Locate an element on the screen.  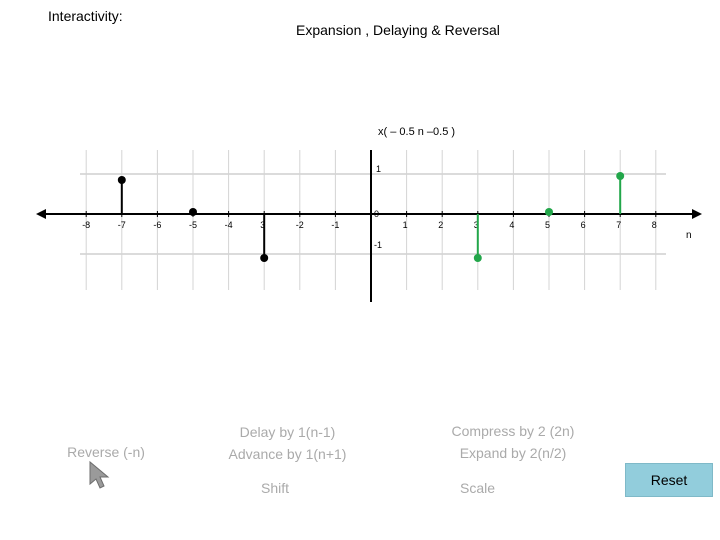
interactivity-label: Interactivity: is located at coordinates (85, 16).